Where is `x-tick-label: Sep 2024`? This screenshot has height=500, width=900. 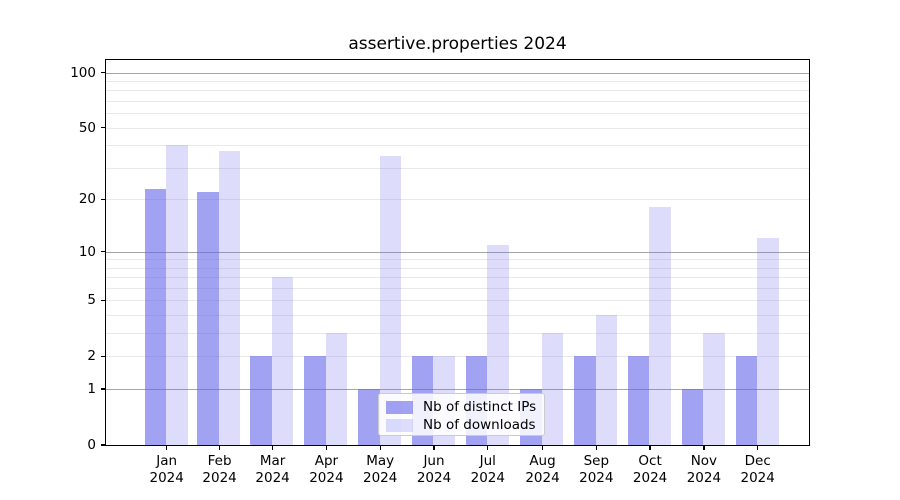
x-tick-label: Sep 2024 is located at coordinates (596, 470).